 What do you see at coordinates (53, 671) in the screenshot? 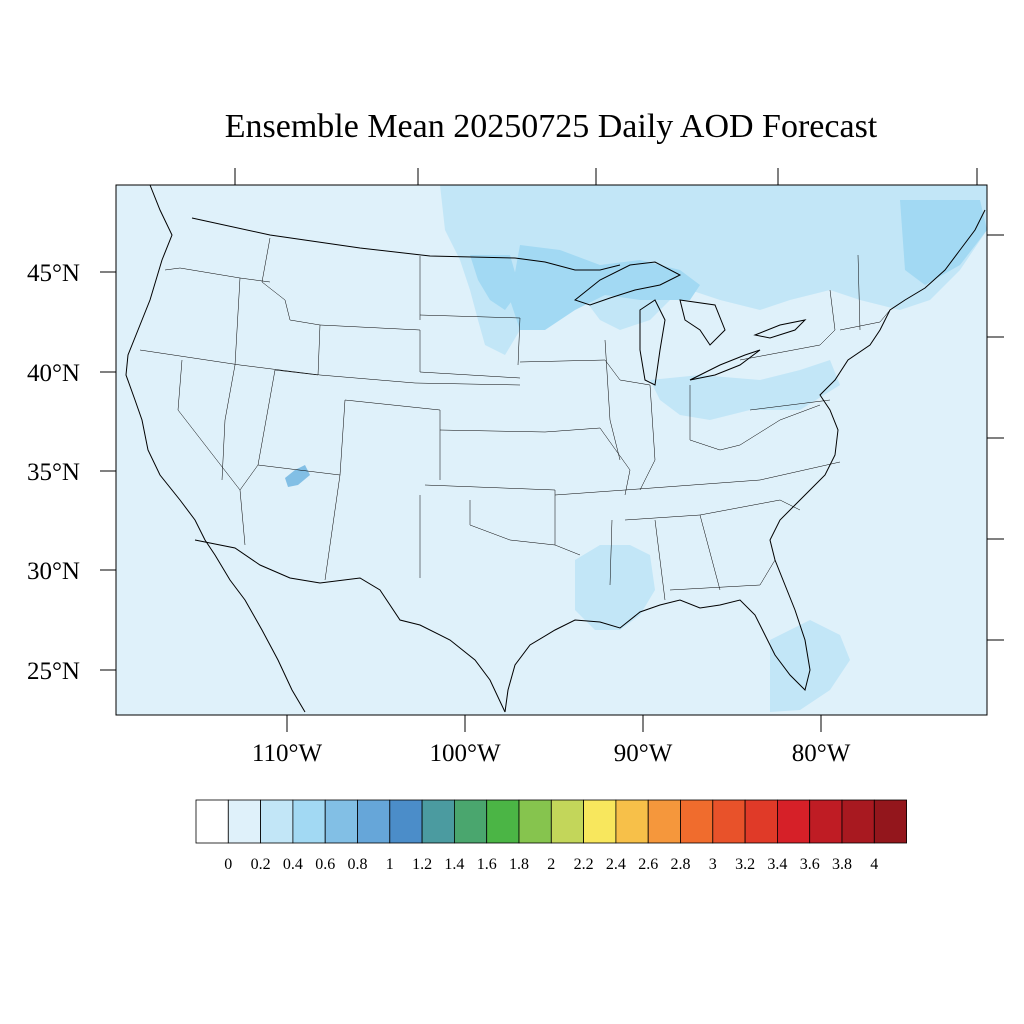
I see `lat-label: 25°N` at bounding box center [53, 671].